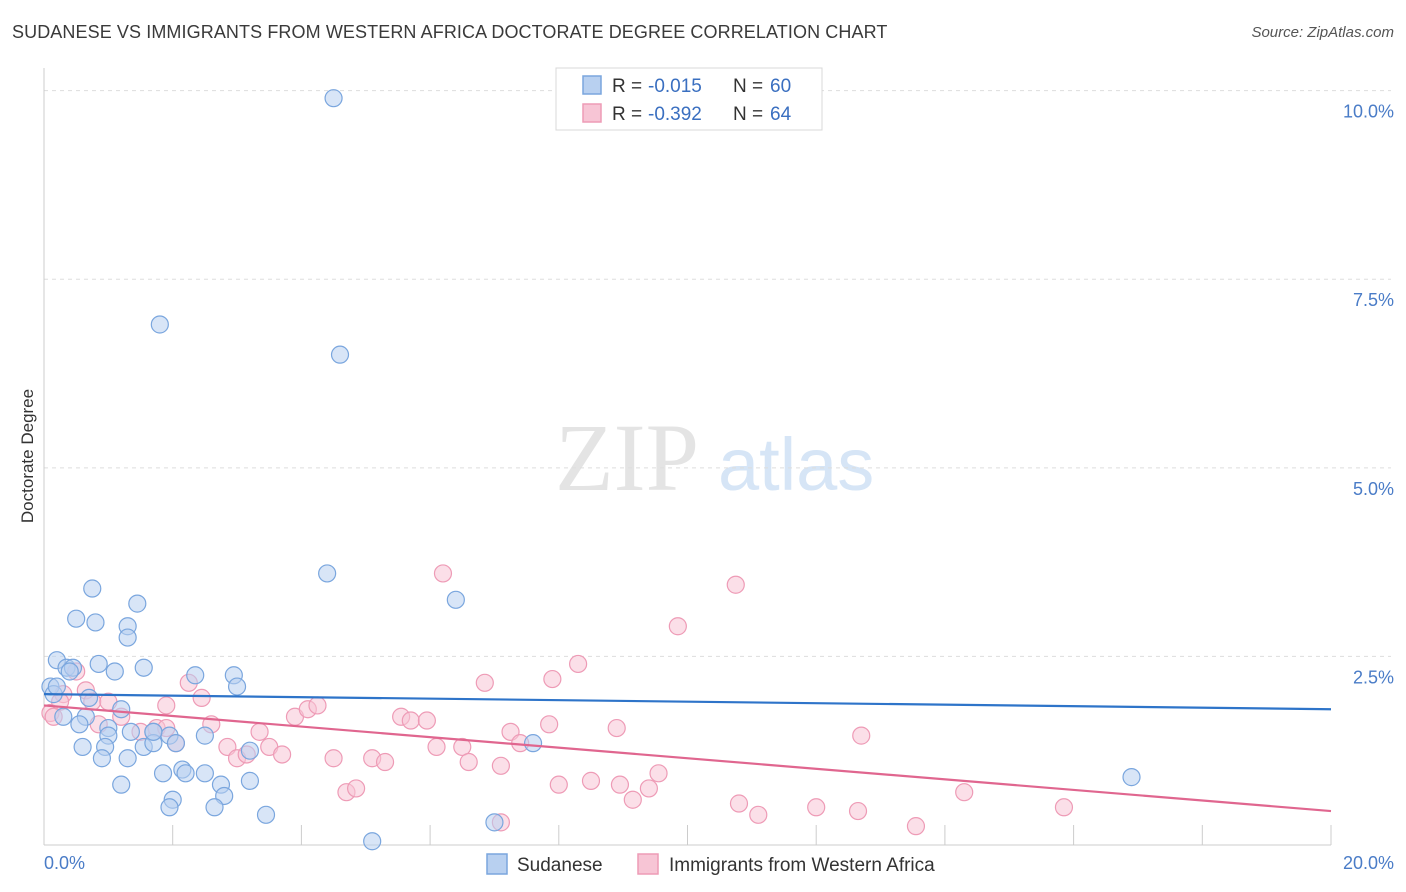  Describe the element at coordinates (781, 114) in the screenshot. I see `legend-n-value-2: 64` at that location.